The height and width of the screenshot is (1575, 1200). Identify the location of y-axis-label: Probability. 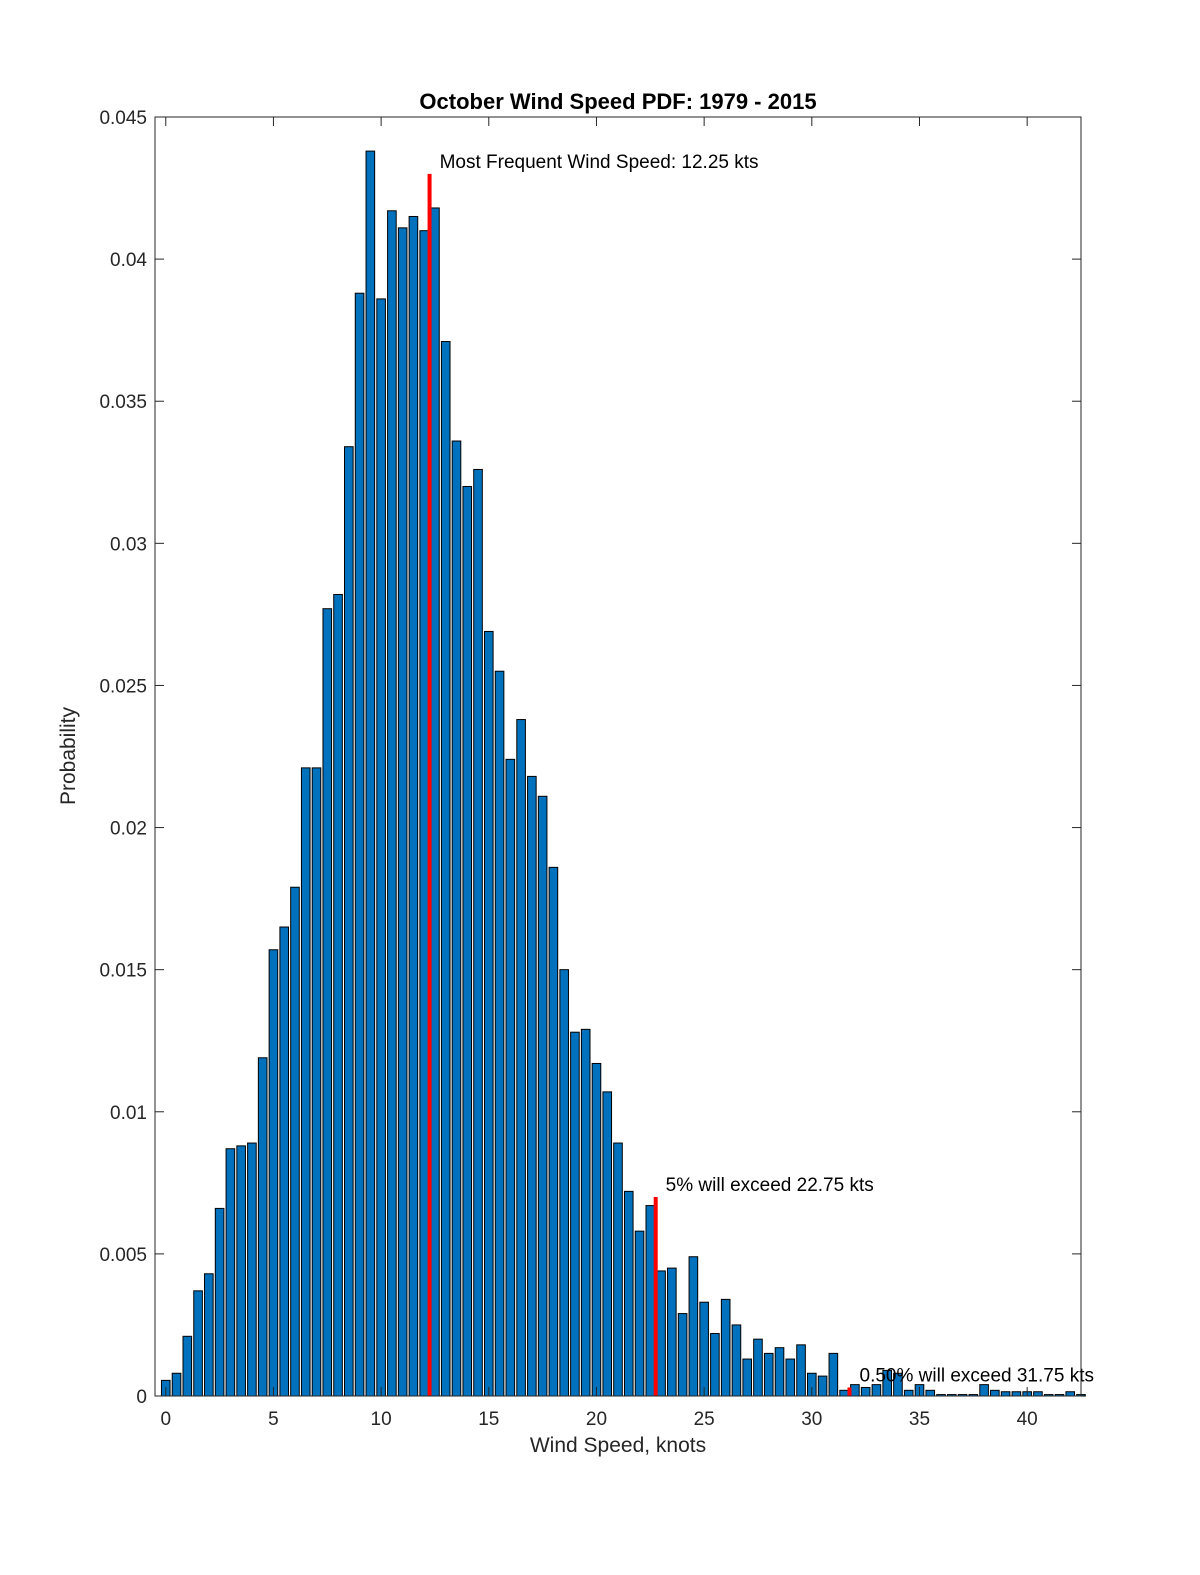
(68, 755).